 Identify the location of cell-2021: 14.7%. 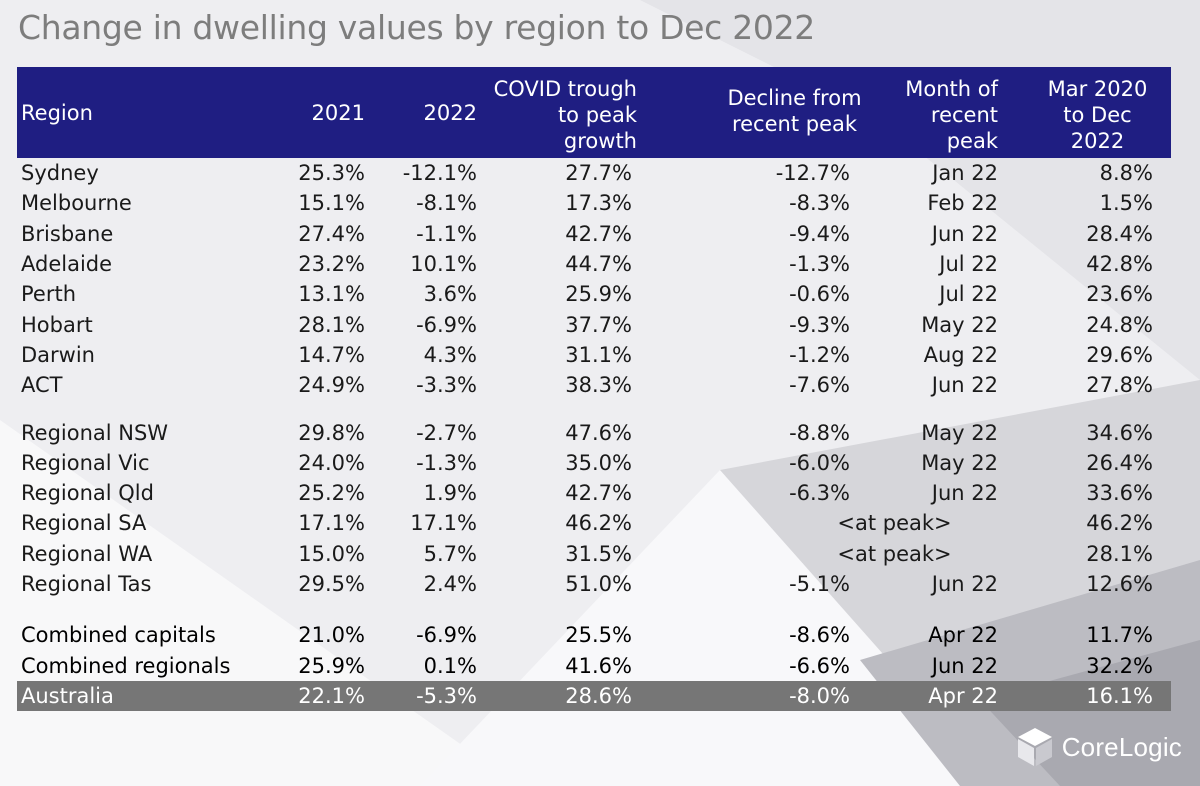
(331, 354).